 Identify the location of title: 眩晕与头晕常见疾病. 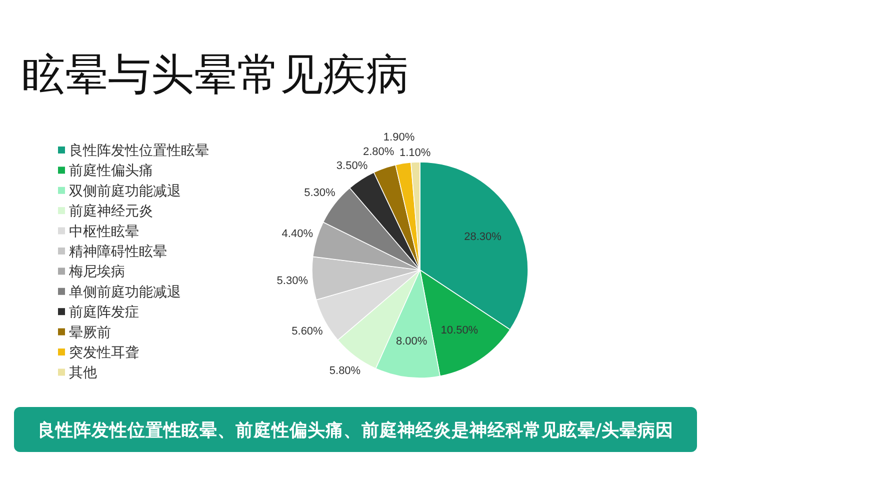
(215, 75).